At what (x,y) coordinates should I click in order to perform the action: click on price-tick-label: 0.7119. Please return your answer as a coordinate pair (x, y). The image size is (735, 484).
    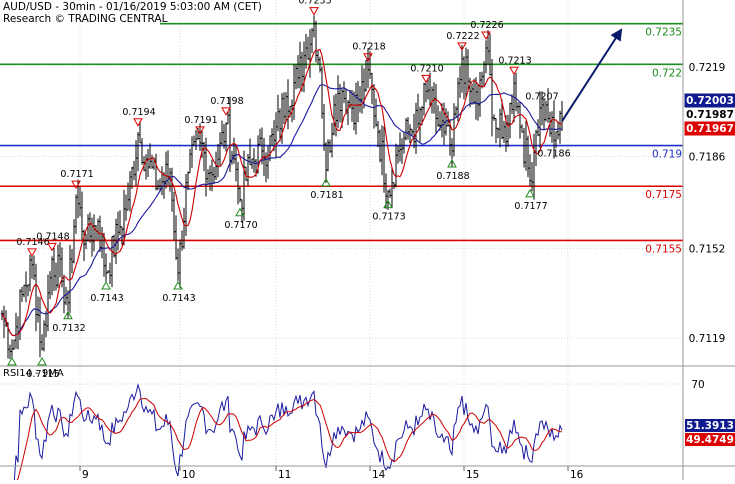
    Looking at the image, I should click on (707, 339).